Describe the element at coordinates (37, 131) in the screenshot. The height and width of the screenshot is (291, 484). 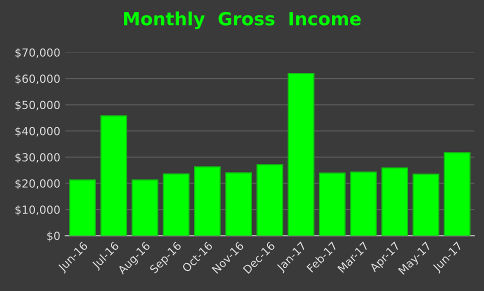
I see `y-tick-label: $40,000` at that location.